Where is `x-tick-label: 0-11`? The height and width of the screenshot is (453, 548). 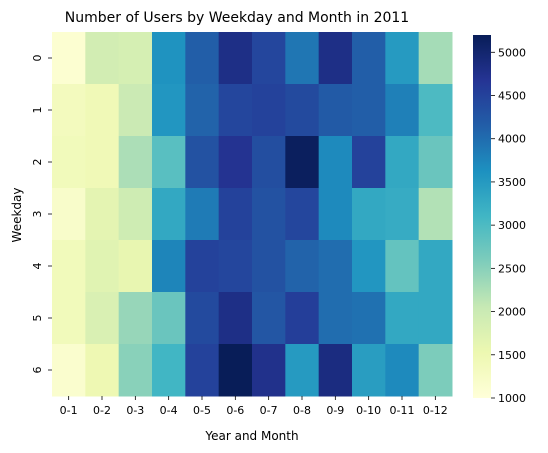
x-tick-label: 0-11 is located at coordinates (402, 410).